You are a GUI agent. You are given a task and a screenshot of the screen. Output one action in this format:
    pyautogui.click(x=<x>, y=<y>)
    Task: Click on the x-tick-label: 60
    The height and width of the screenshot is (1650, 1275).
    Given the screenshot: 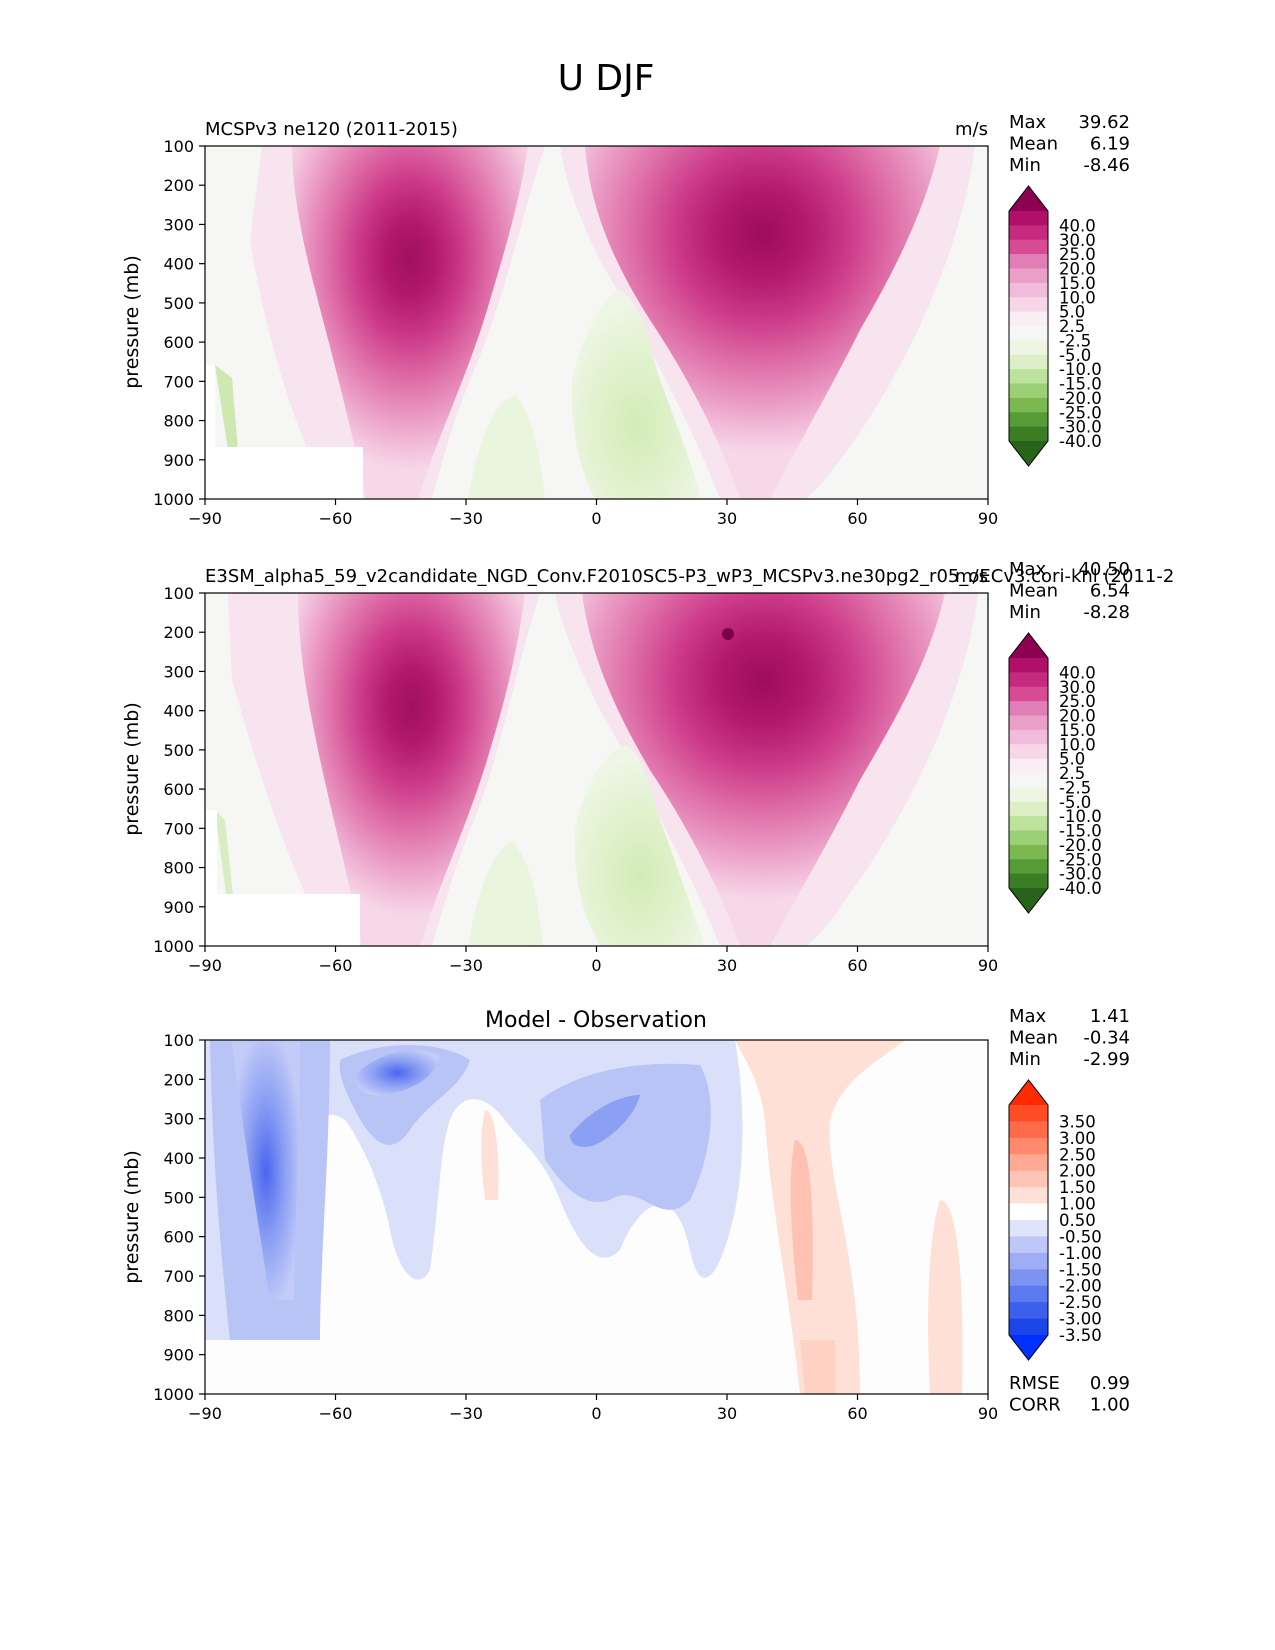 What is the action you would take?
    pyautogui.click(x=857, y=965)
    